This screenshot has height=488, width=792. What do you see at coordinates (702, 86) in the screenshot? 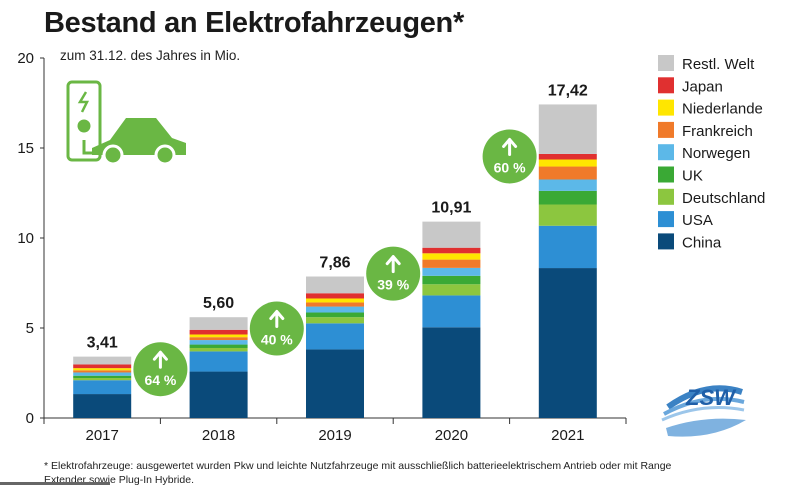
I see `legend-label-japan: Japan` at bounding box center [702, 86].